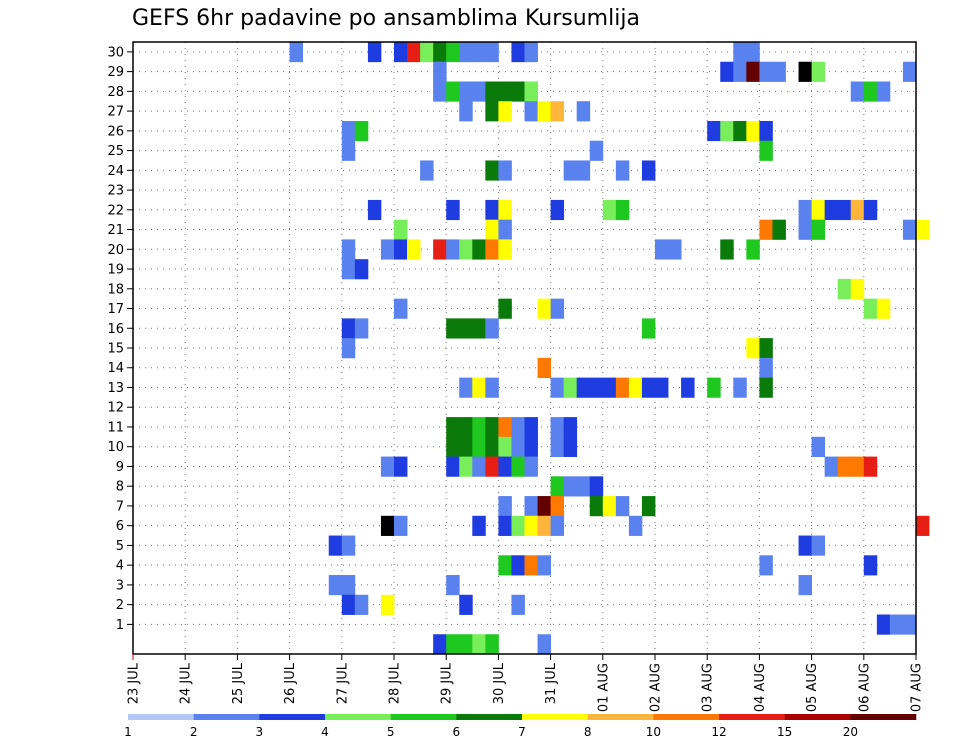 The width and height of the screenshot is (960, 742). I want to click on x-tick-label: 29 JUL, so click(447, 683).